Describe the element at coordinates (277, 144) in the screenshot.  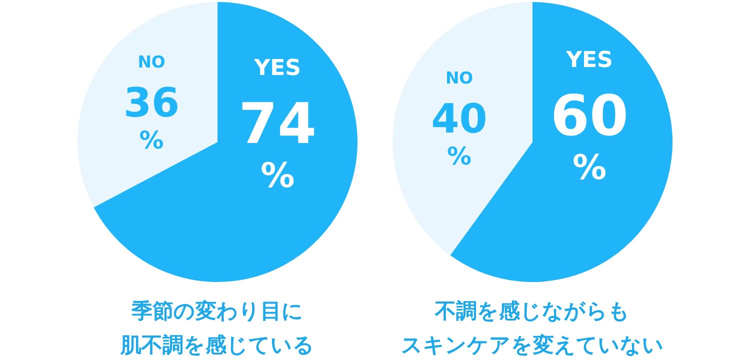
I see `data-label: 74%` at that location.